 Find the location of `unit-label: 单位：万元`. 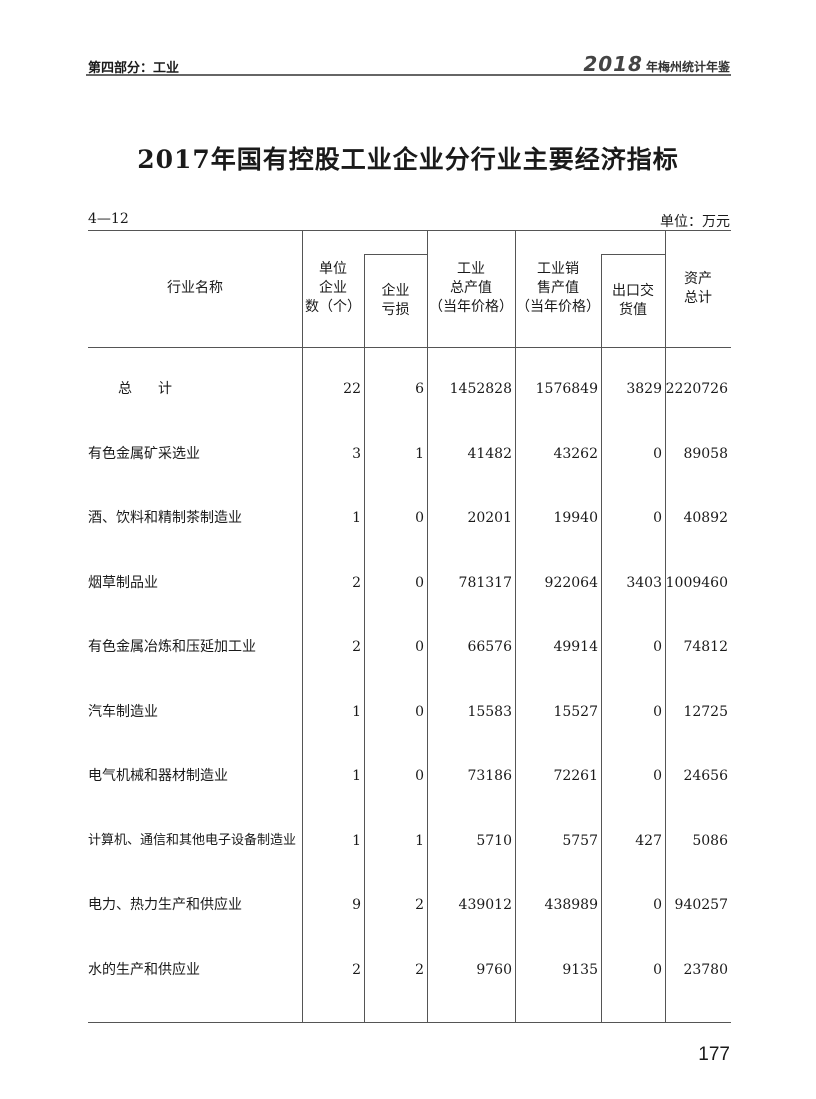

unit-label: 单位：万元 is located at coordinates (695, 222).